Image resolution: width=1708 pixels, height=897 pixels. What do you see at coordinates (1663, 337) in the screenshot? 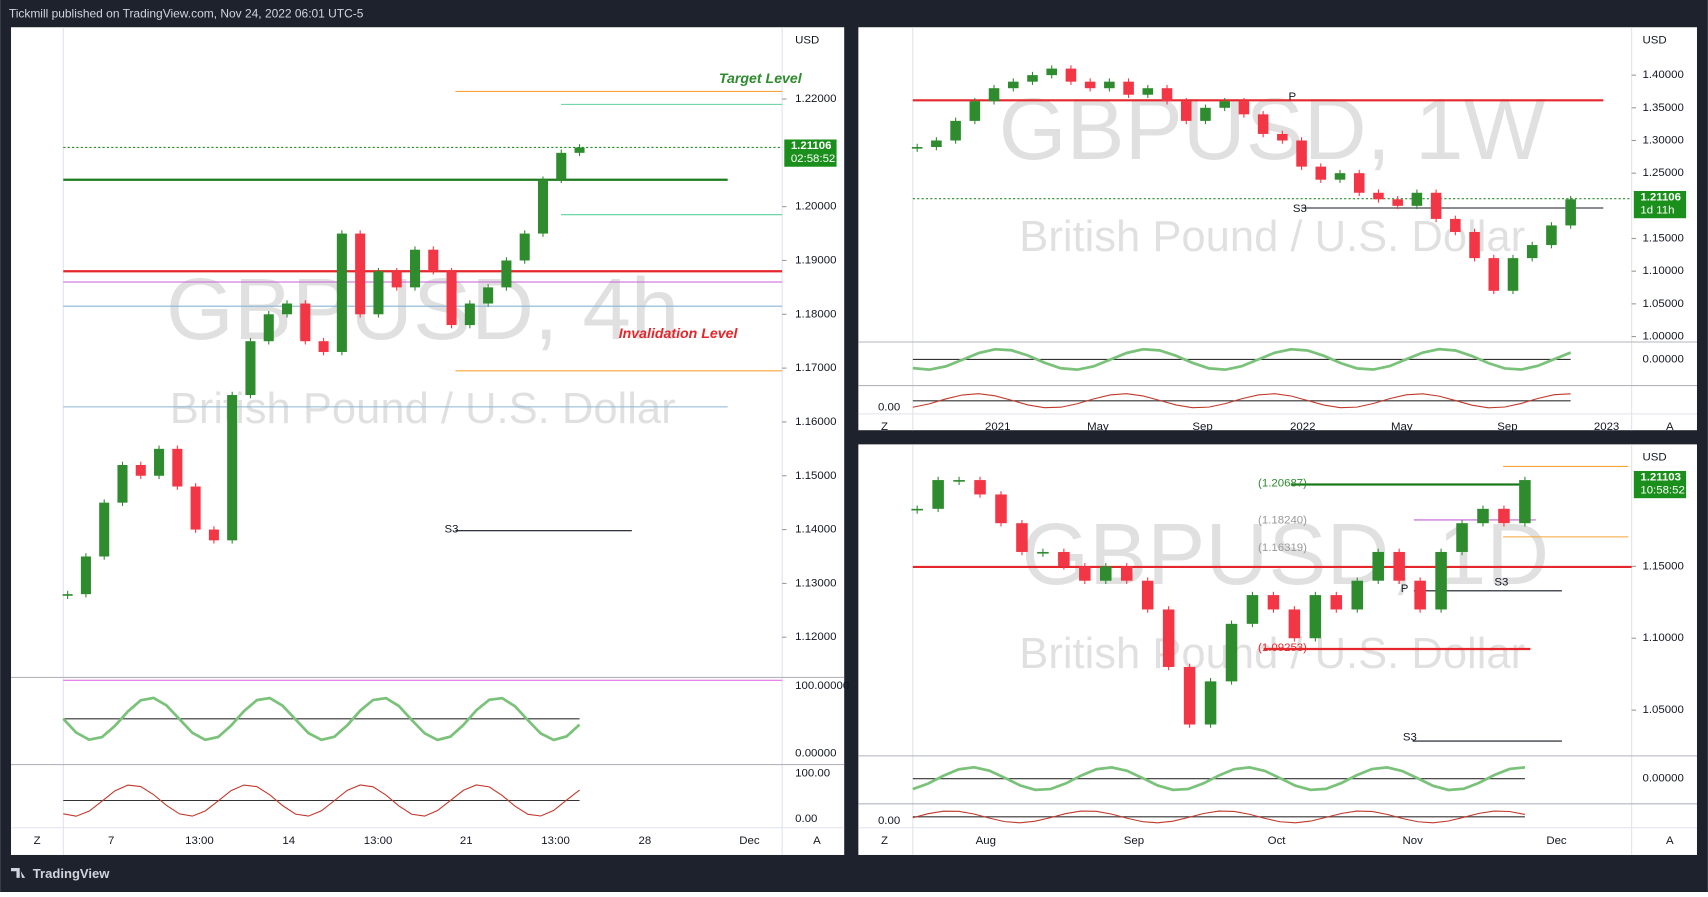
I see `y-tick-label: 1.00000` at bounding box center [1663, 337].